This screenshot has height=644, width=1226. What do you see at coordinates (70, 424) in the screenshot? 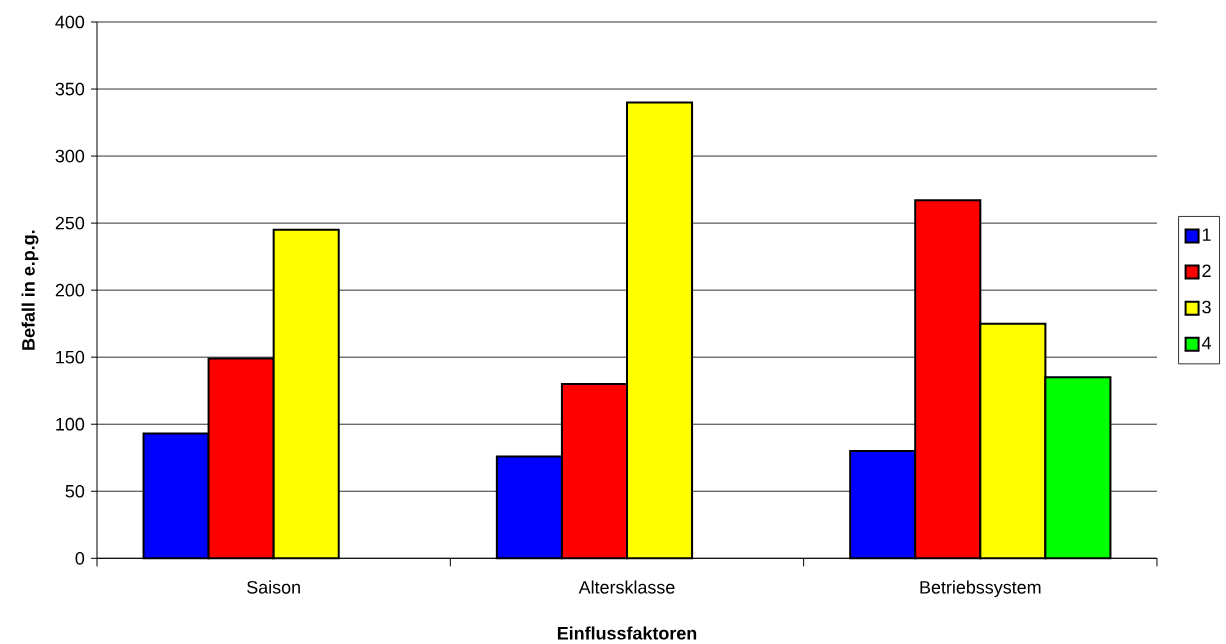
I see `y-tick-label: 100` at bounding box center [70, 424].